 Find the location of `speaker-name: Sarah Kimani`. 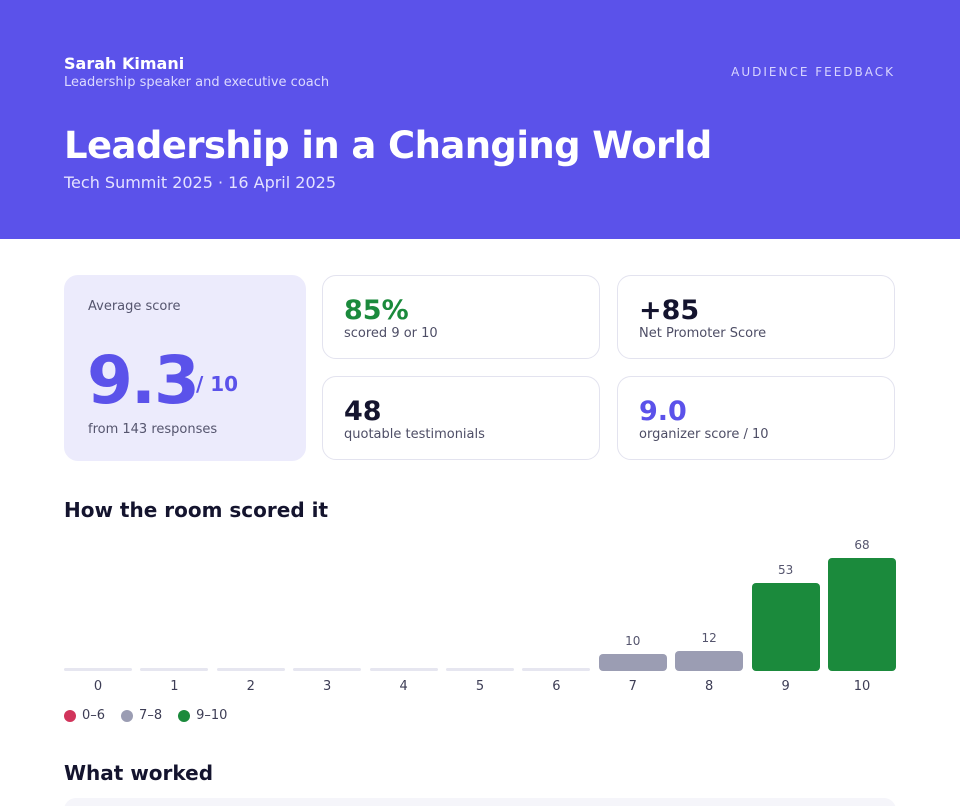

speaker-name: Sarah Kimani is located at coordinates (124, 63).